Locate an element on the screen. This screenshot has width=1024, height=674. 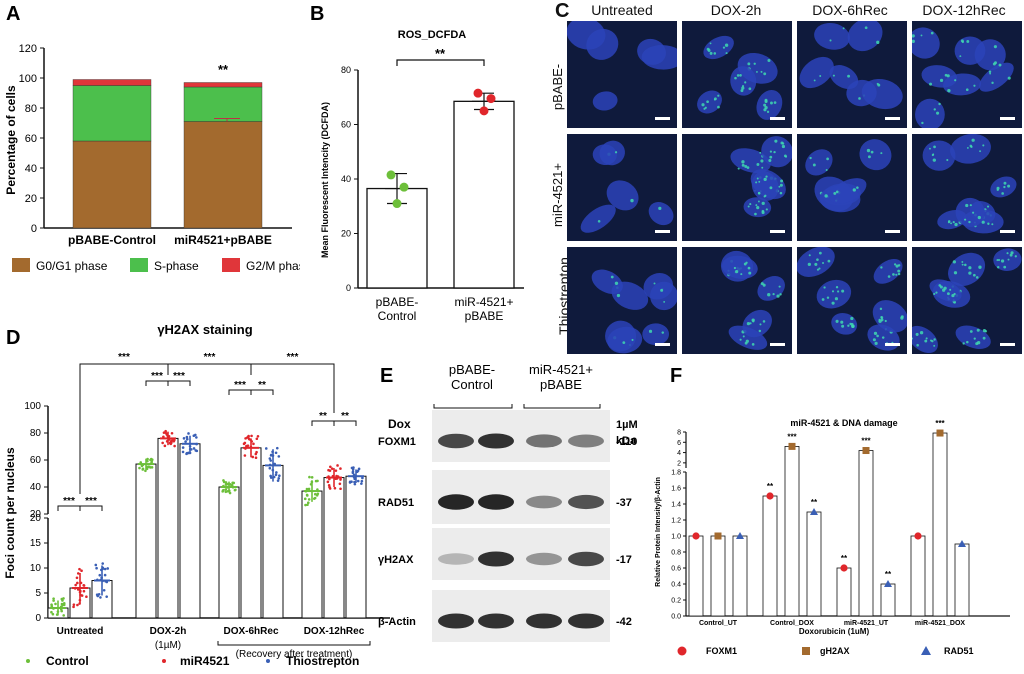
a-ytick-label: 60 is located at coordinates (31, 139).